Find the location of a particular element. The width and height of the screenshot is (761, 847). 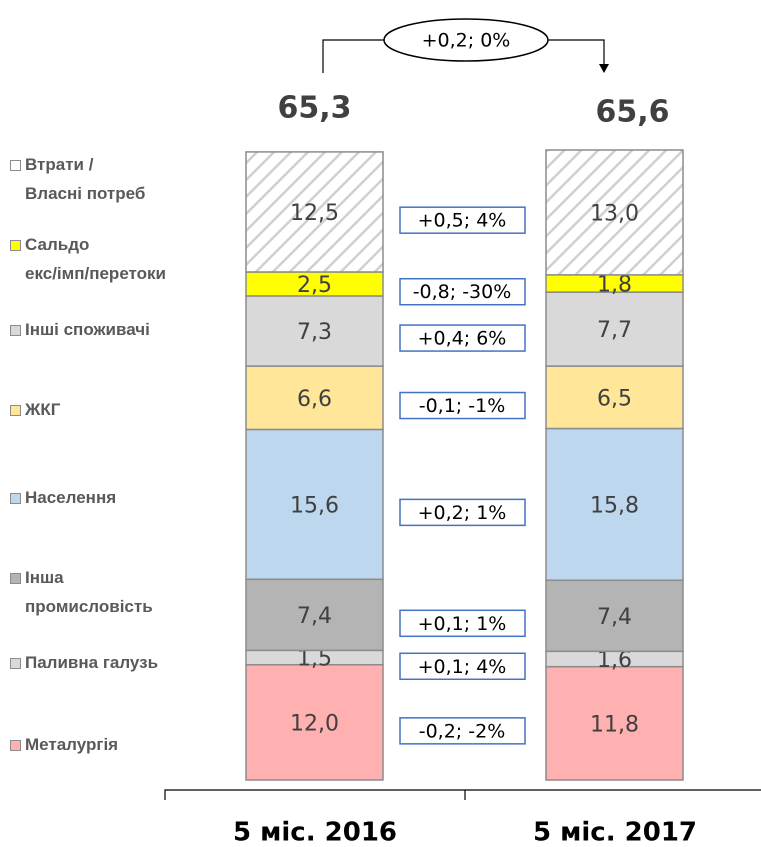

arrow-head is located at coordinates (604, 68).